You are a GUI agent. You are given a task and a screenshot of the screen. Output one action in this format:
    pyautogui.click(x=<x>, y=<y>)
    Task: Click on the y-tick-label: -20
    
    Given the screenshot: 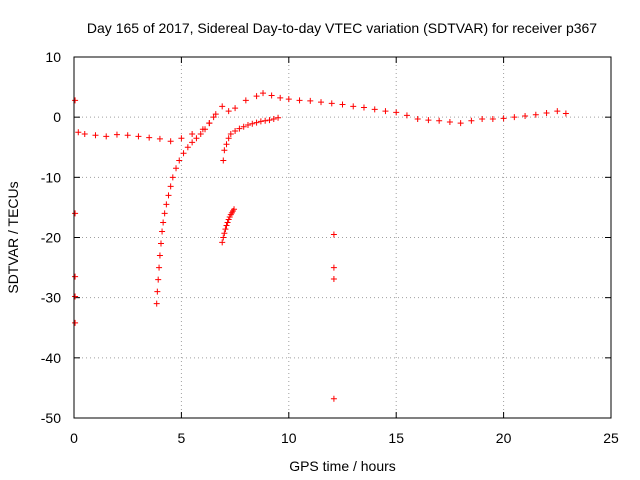 What is the action you would take?
    pyautogui.click(x=51, y=238)
    